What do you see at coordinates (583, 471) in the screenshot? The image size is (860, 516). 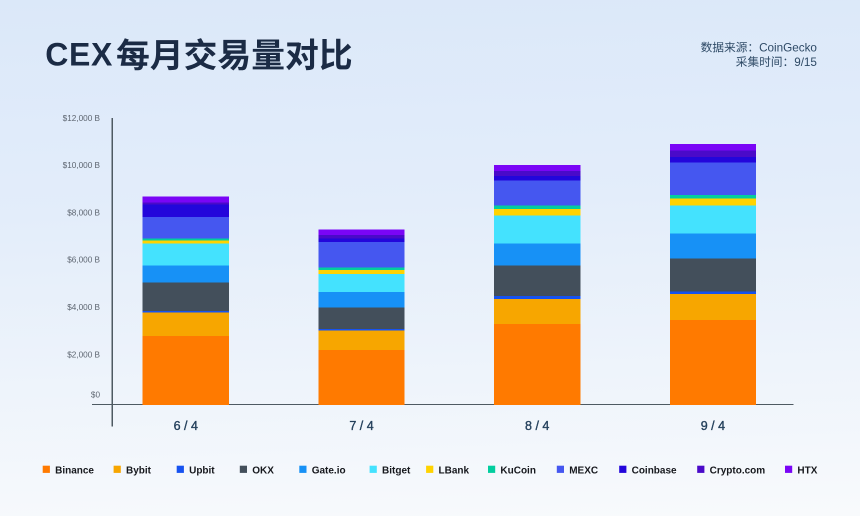 I see `svg-text: MEXC` at bounding box center [583, 471].